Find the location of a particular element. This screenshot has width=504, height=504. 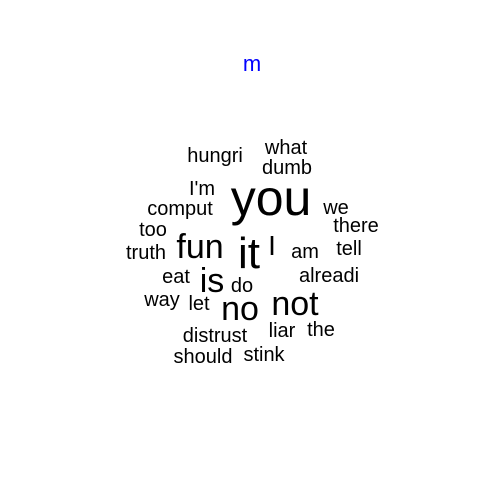

word-truth: truth is located at coordinates (146, 253).